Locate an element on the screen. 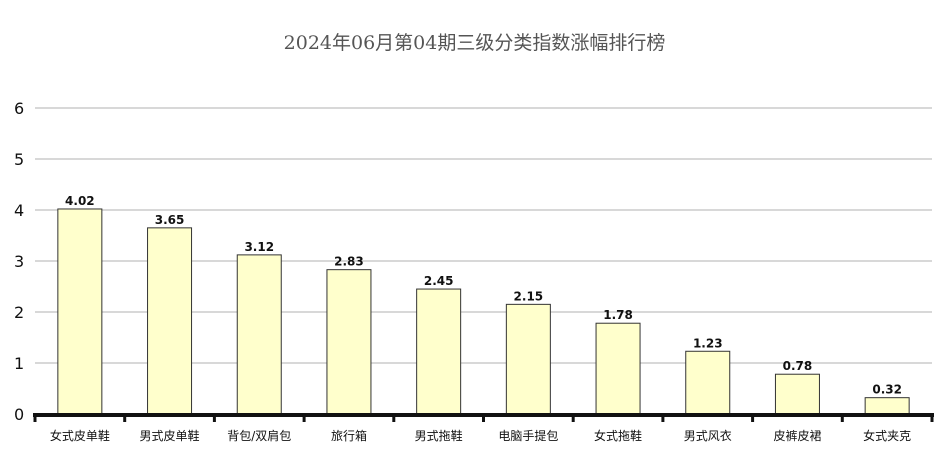 The height and width of the screenshot is (473, 949). x-tick-label: 女式夹克 is located at coordinates (887, 435).